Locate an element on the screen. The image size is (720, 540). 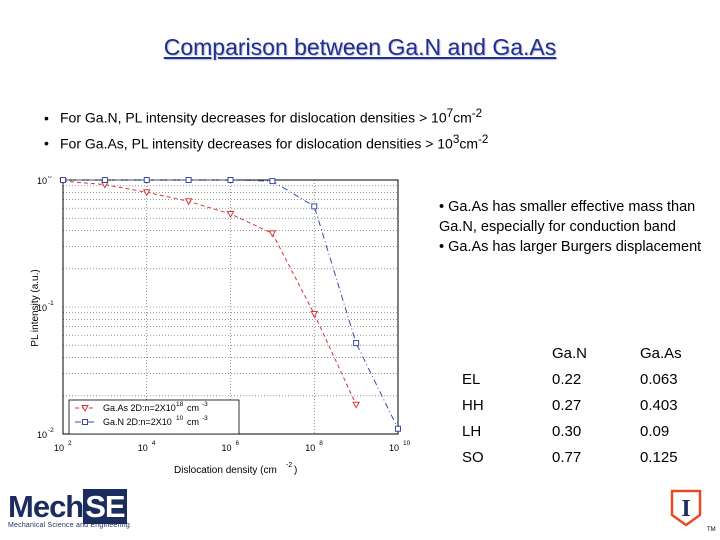
note-burgers: • Ga.As has larger Burgers displacement is located at coordinates (570, 247).